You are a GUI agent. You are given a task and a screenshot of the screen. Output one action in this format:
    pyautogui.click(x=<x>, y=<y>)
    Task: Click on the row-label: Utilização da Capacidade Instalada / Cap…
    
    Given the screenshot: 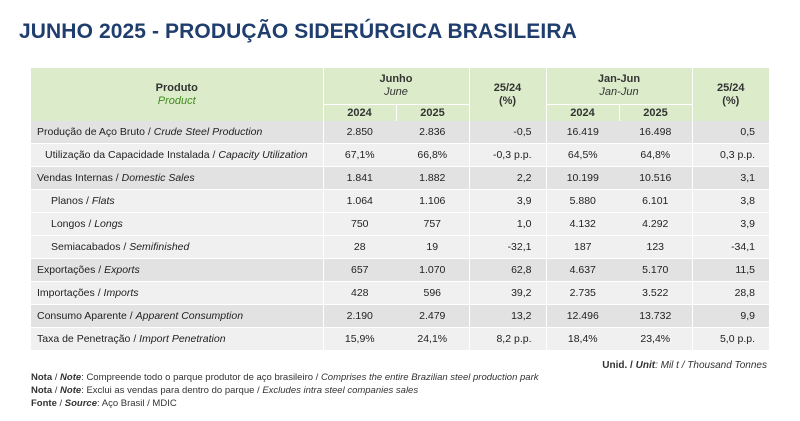 What is the action you would take?
    pyautogui.click(x=177, y=155)
    